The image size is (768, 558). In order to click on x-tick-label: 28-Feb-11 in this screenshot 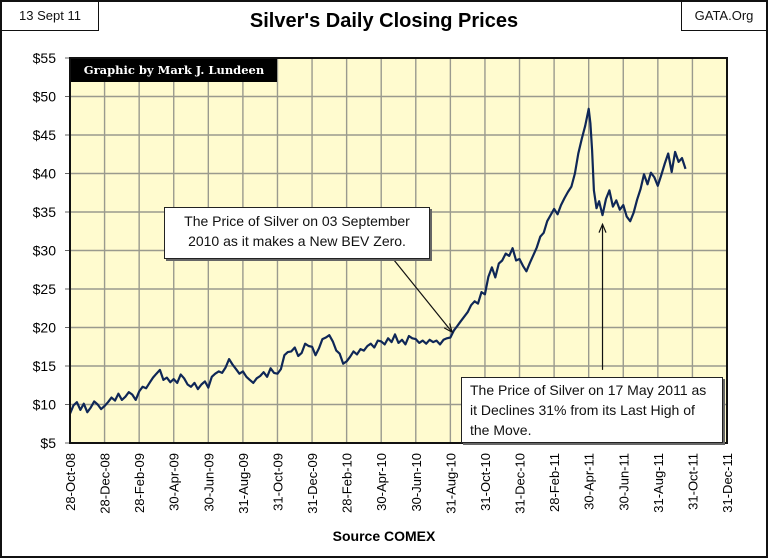, I will do `click(554, 482)`.